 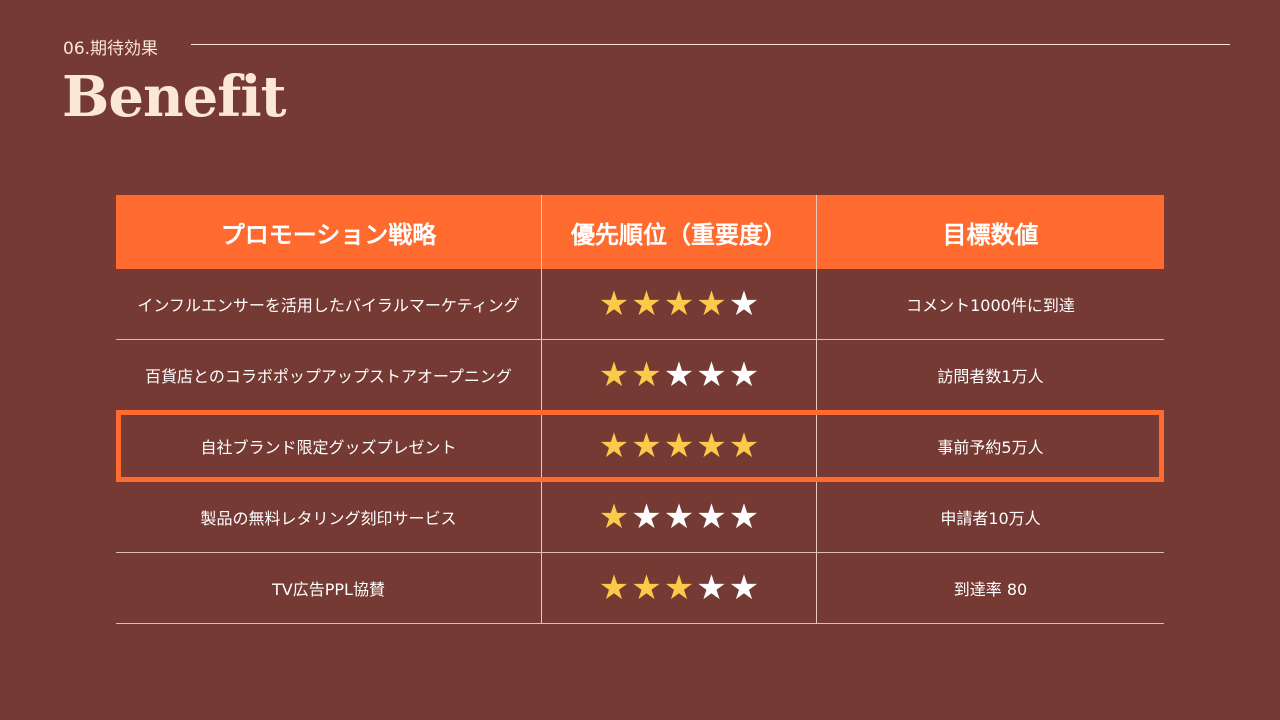 What do you see at coordinates (990, 376) in the screenshot?
I see `target-cell: 訪問者数1万人` at bounding box center [990, 376].